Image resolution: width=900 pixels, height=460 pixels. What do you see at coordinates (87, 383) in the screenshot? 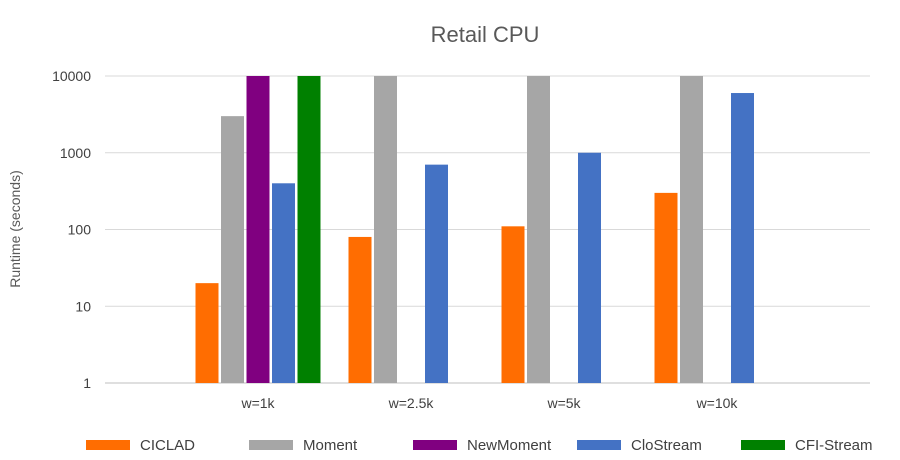
I see `y-tick-label: 1` at bounding box center [87, 383].